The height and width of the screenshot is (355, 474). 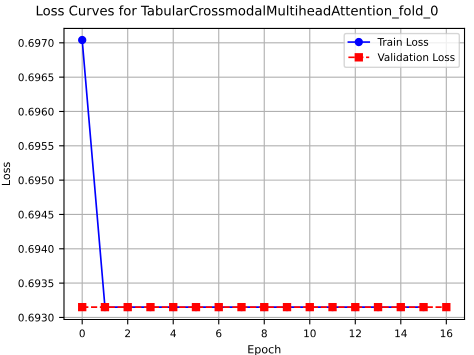 What do you see at coordinates (36, 318) in the screenshot?
I see `y-tick-label: 0.6930` at bounding box center [36, 318].